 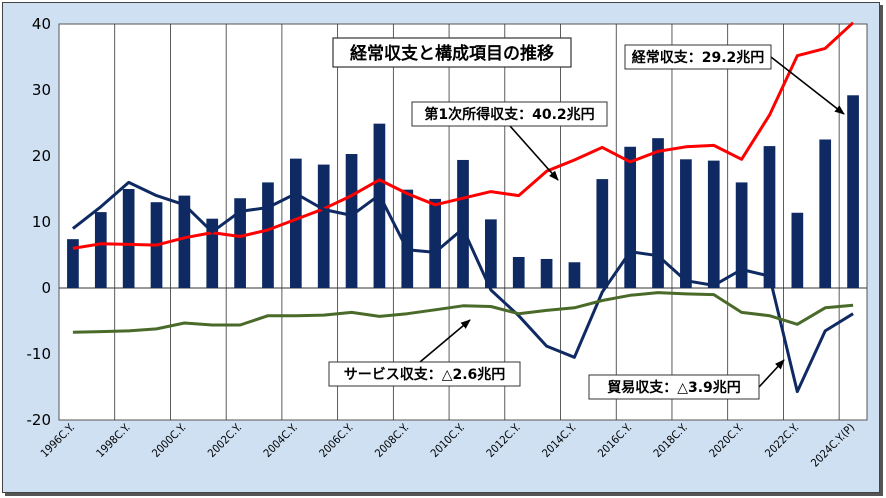 What do you see at coordinates (614, 440) in the screenshot?
I see `x-tick-label: 2016C.Y.` at bounding box center [614, 440].